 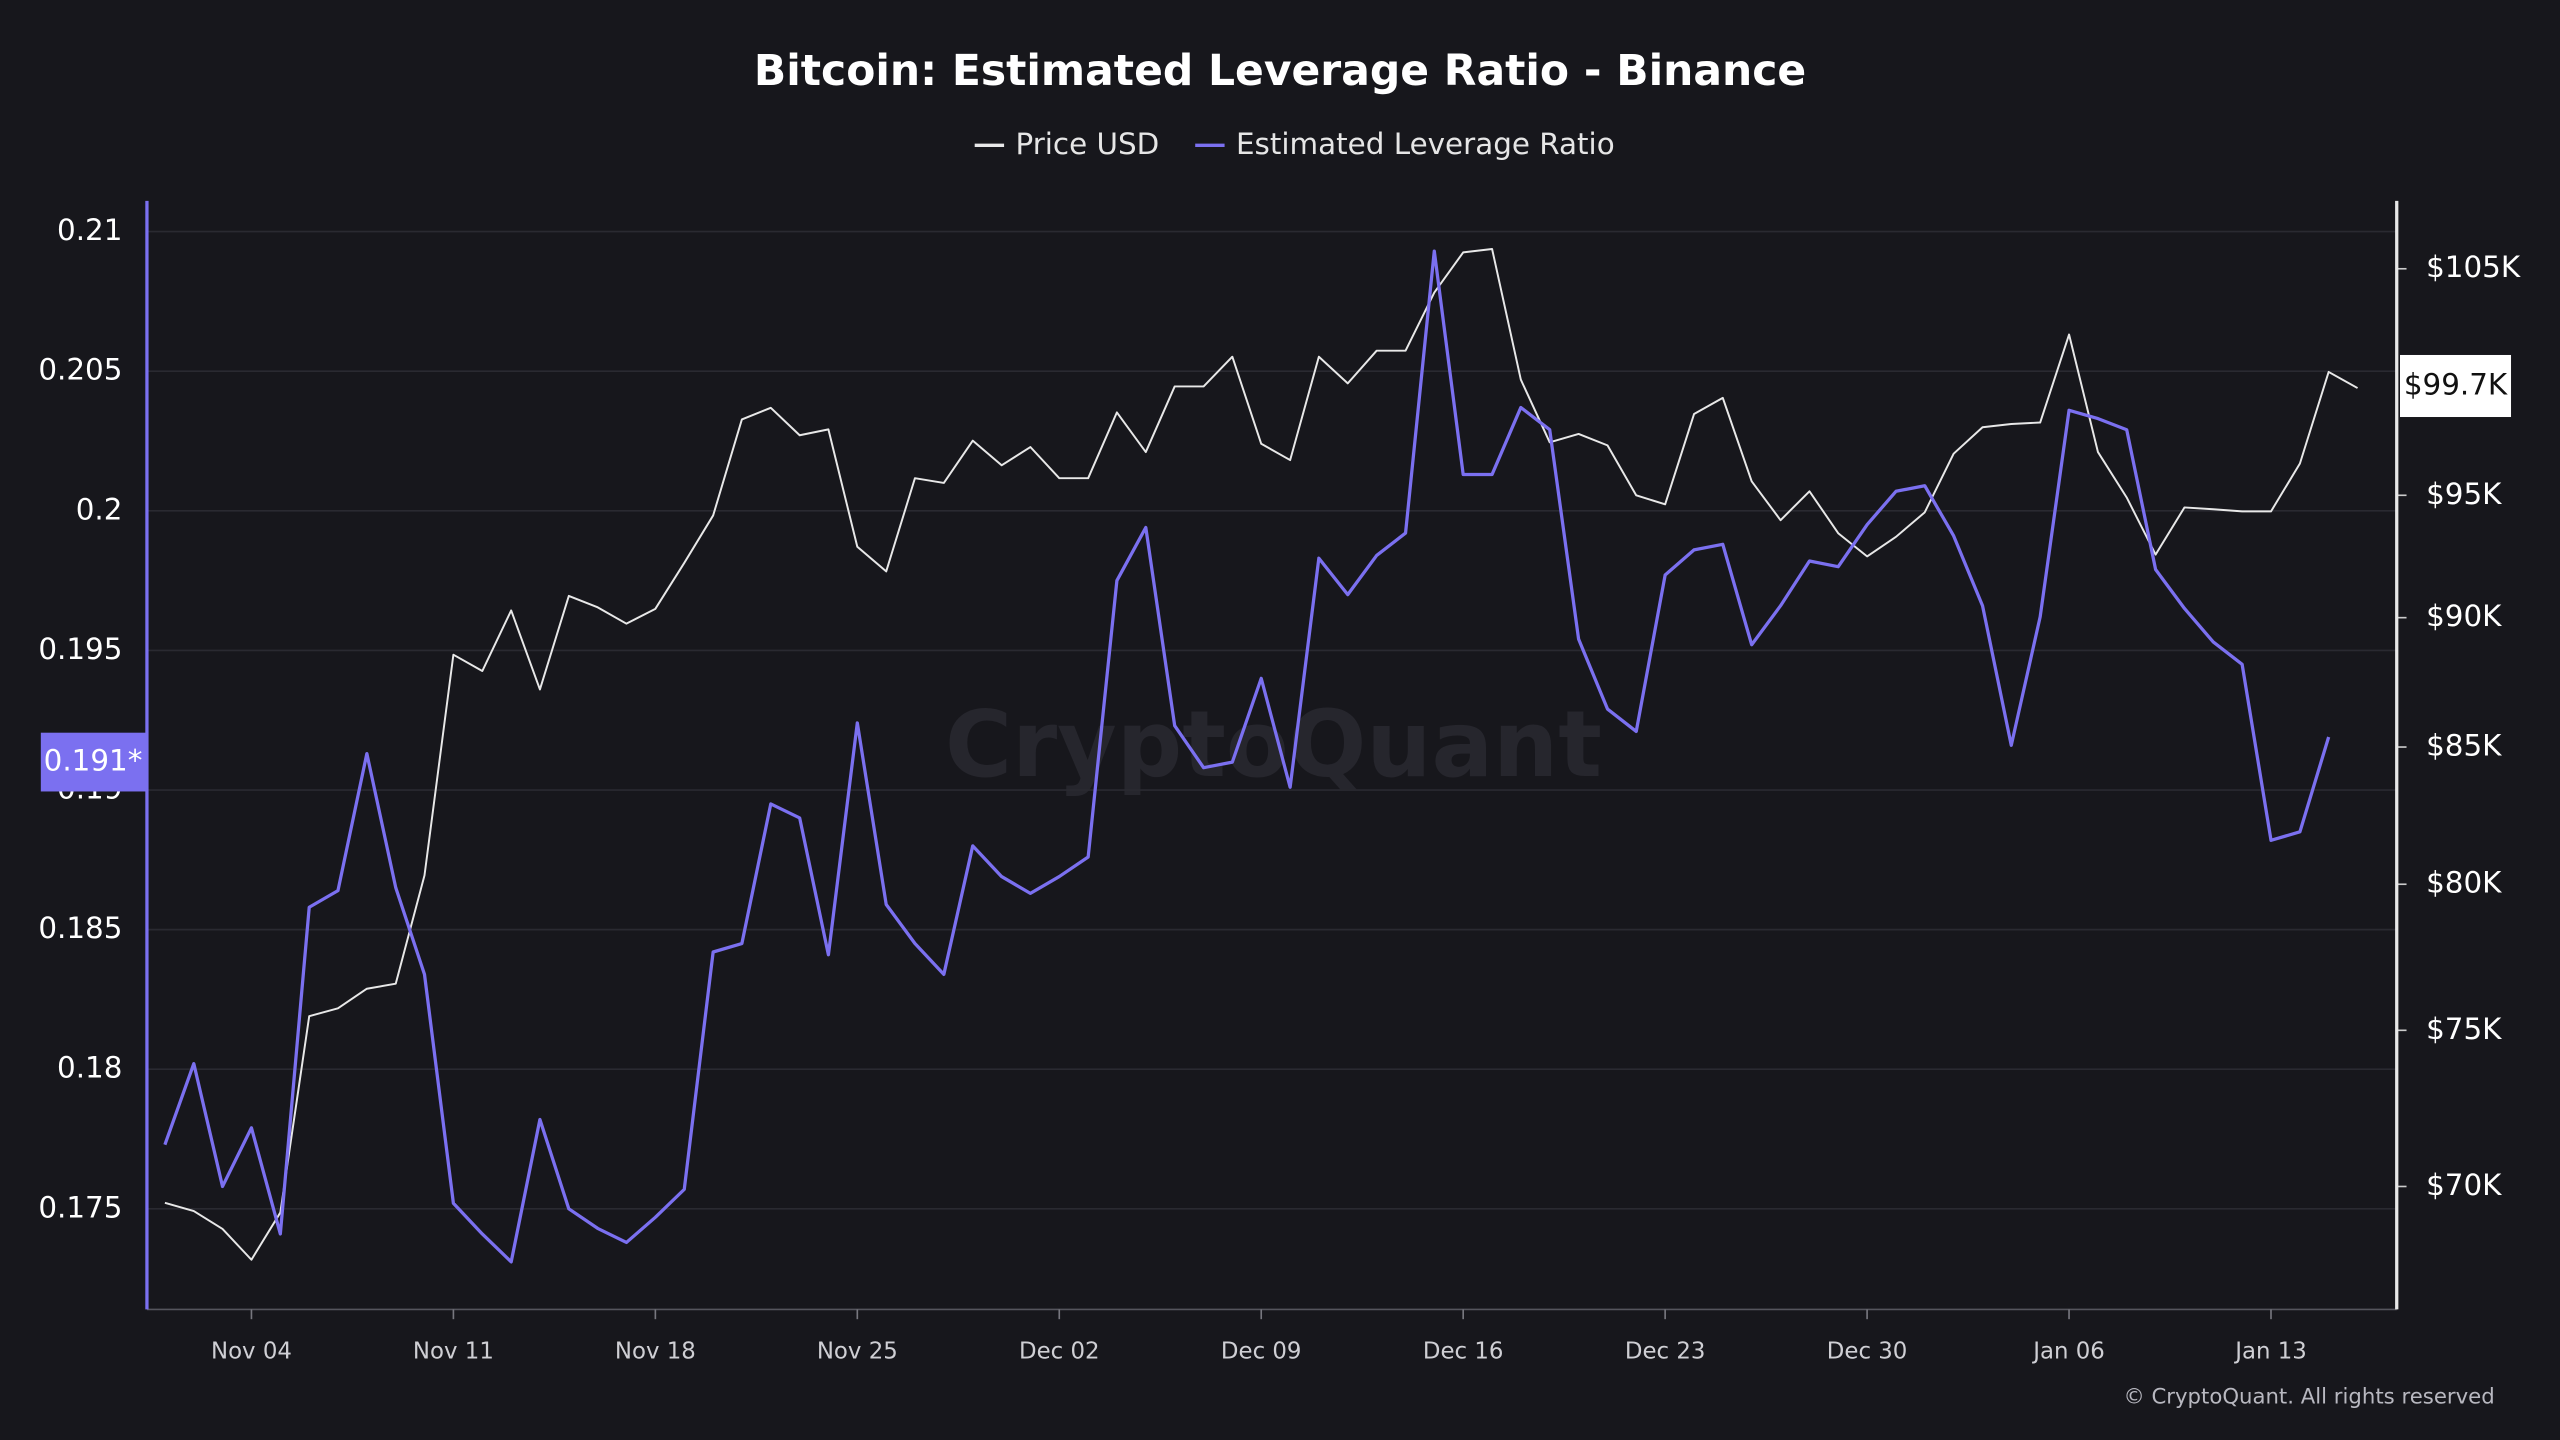 What do you see at coordinates (80, 649) in the screenshot?
I see `y-tick-label: 0.195` at bounding box center [80, 649].